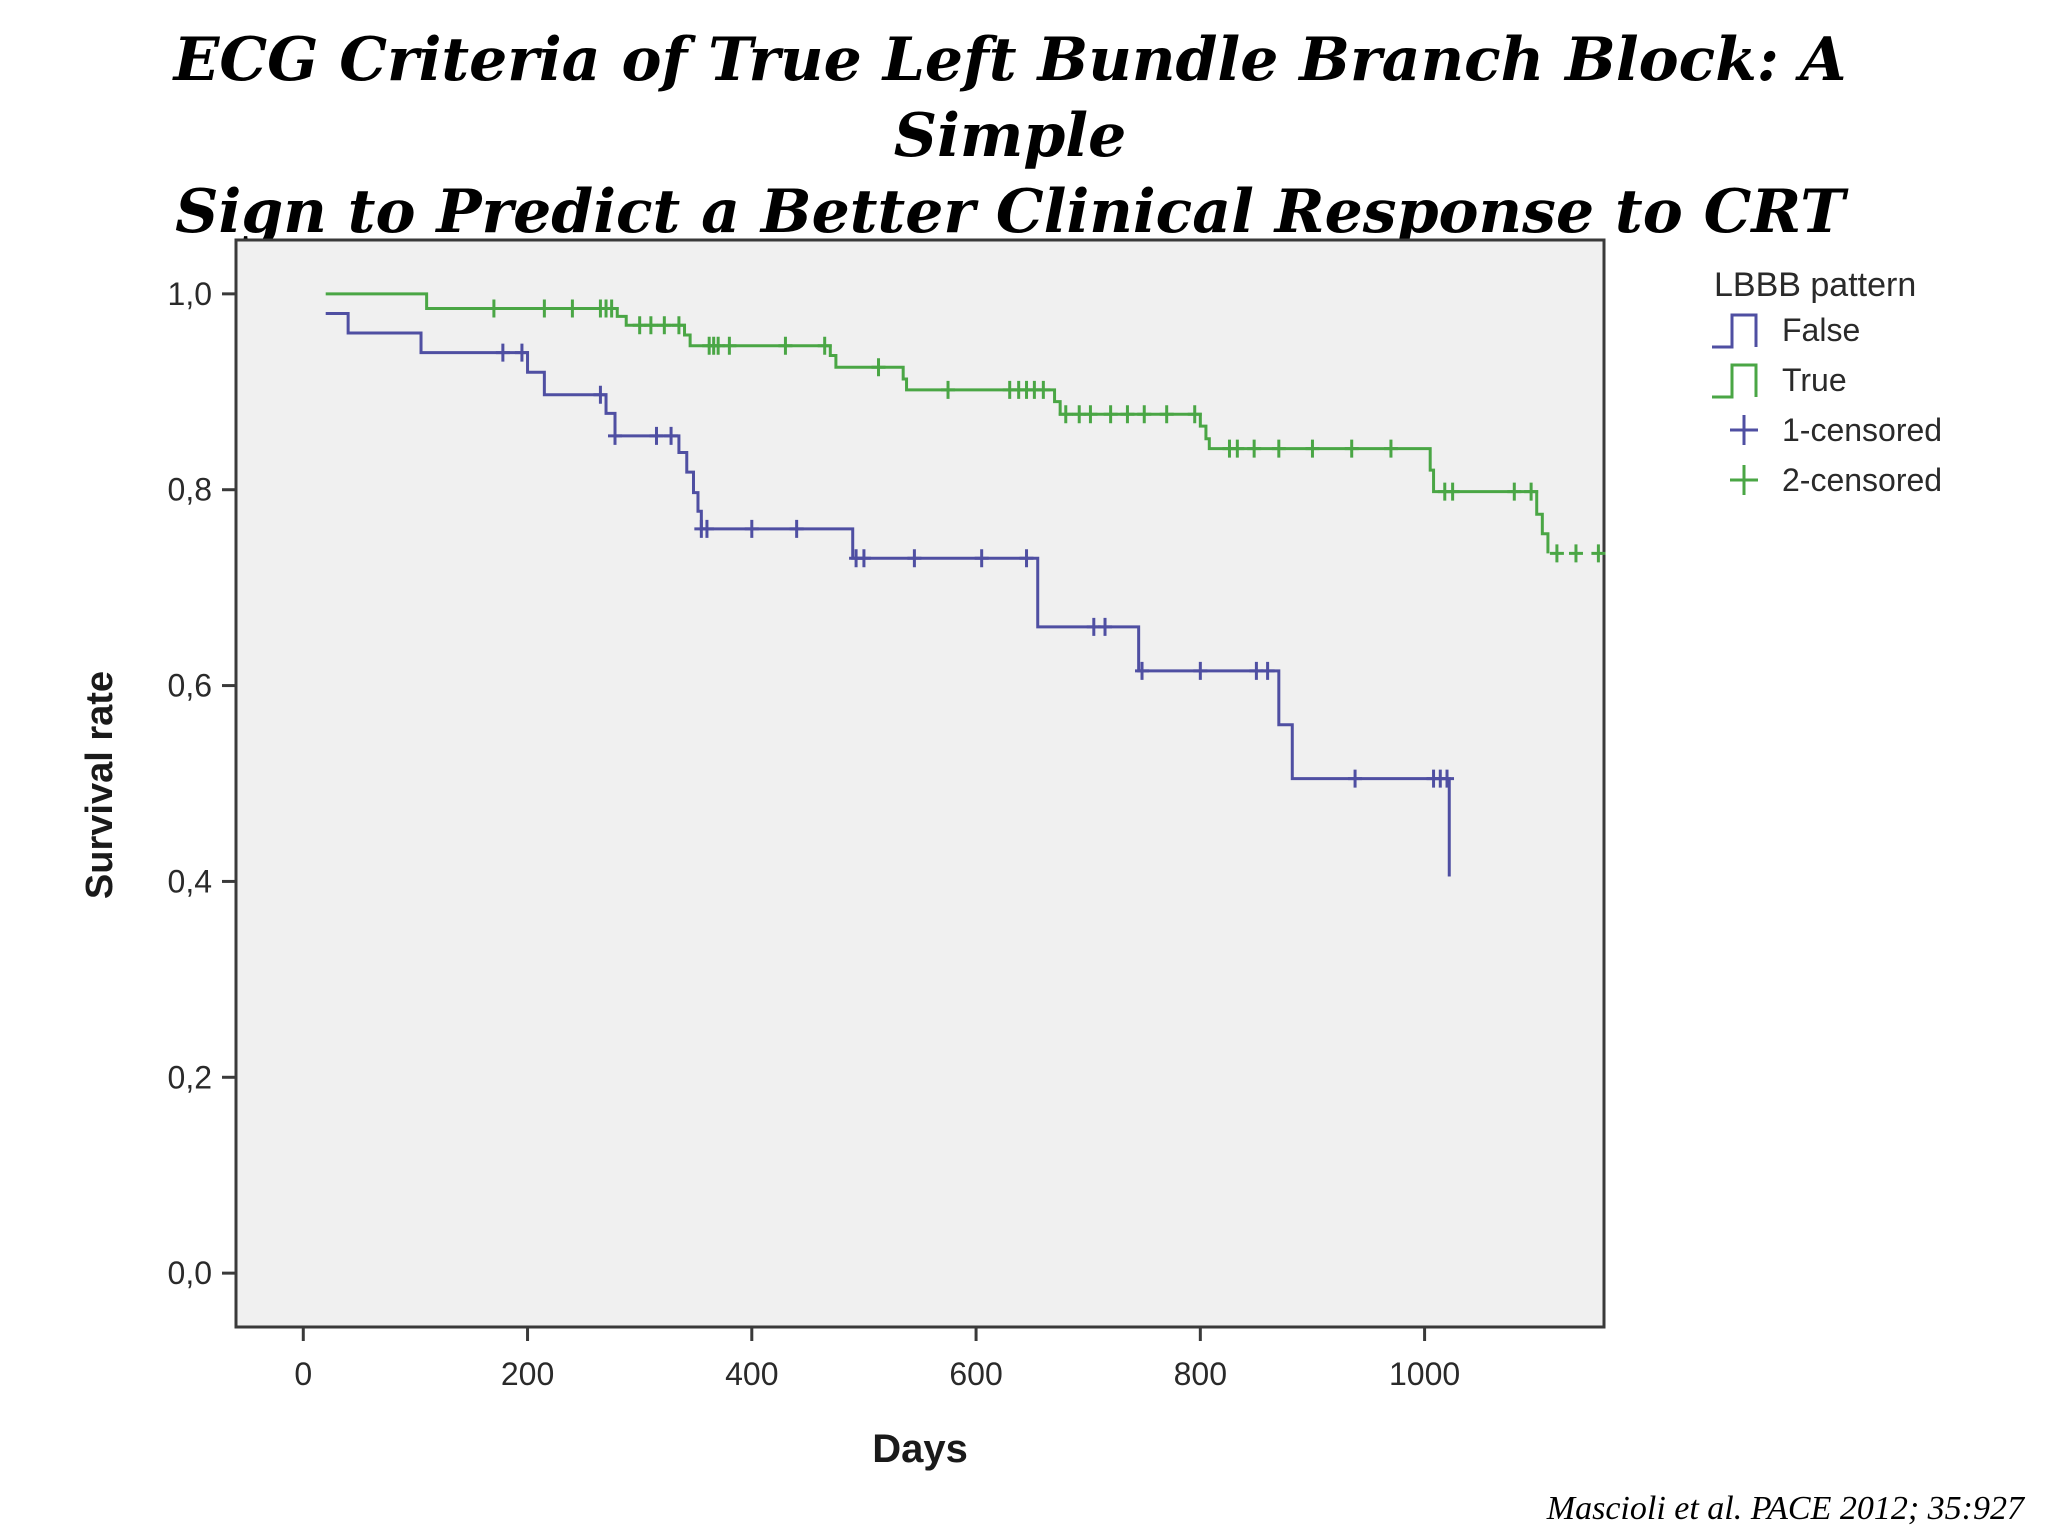 This screenshot has width=2048, height=1536. Describe the element at coordinates (1821, 330) in the screenshot. I see `legend-label: False` at that location.